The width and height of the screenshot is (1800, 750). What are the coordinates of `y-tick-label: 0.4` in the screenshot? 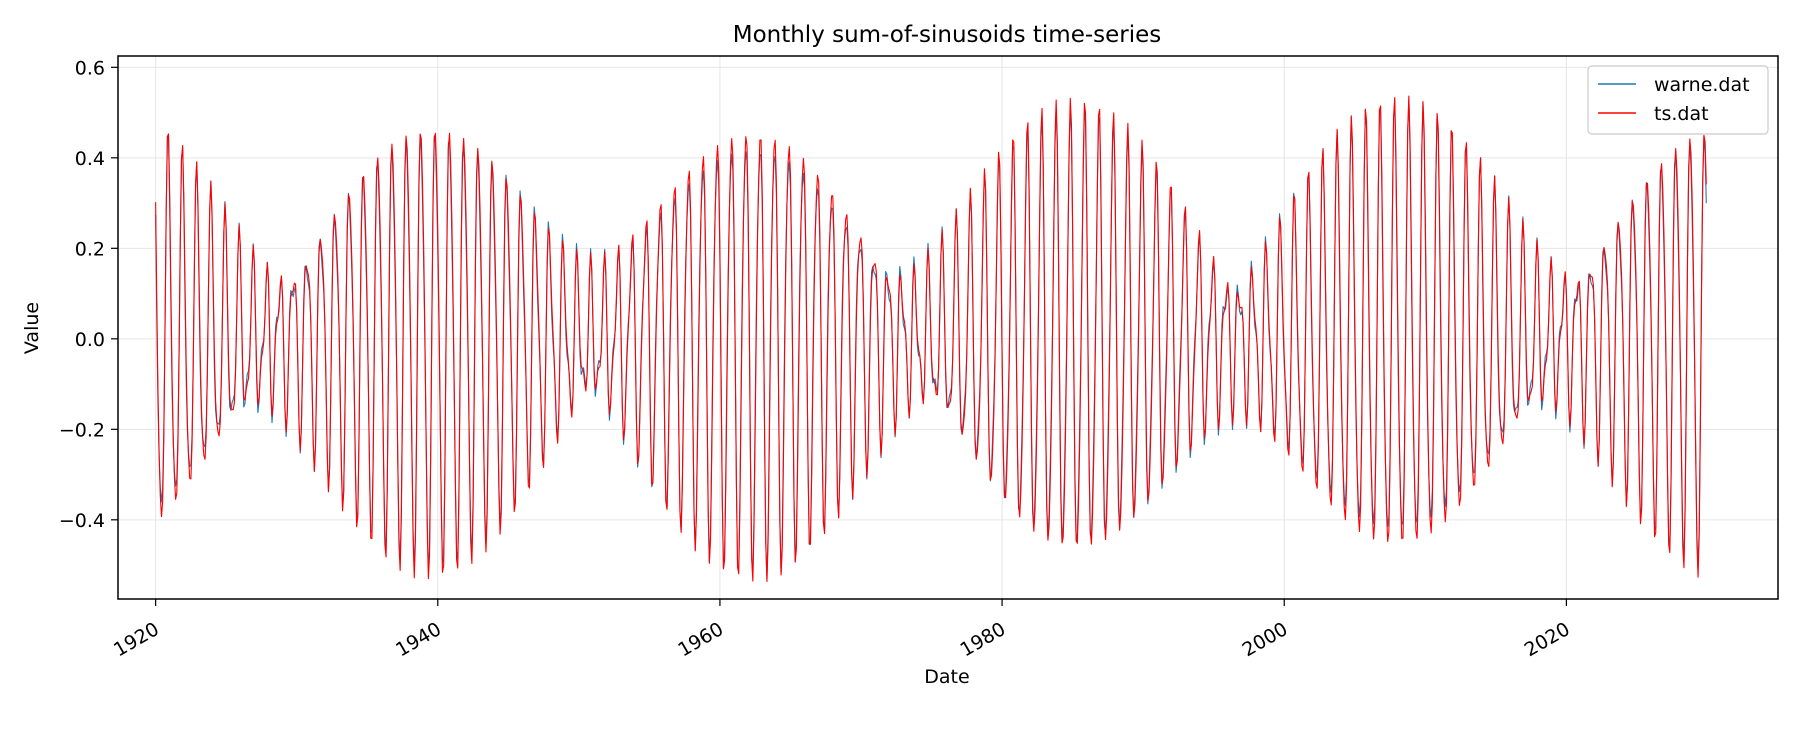 It's located at (90, 159).